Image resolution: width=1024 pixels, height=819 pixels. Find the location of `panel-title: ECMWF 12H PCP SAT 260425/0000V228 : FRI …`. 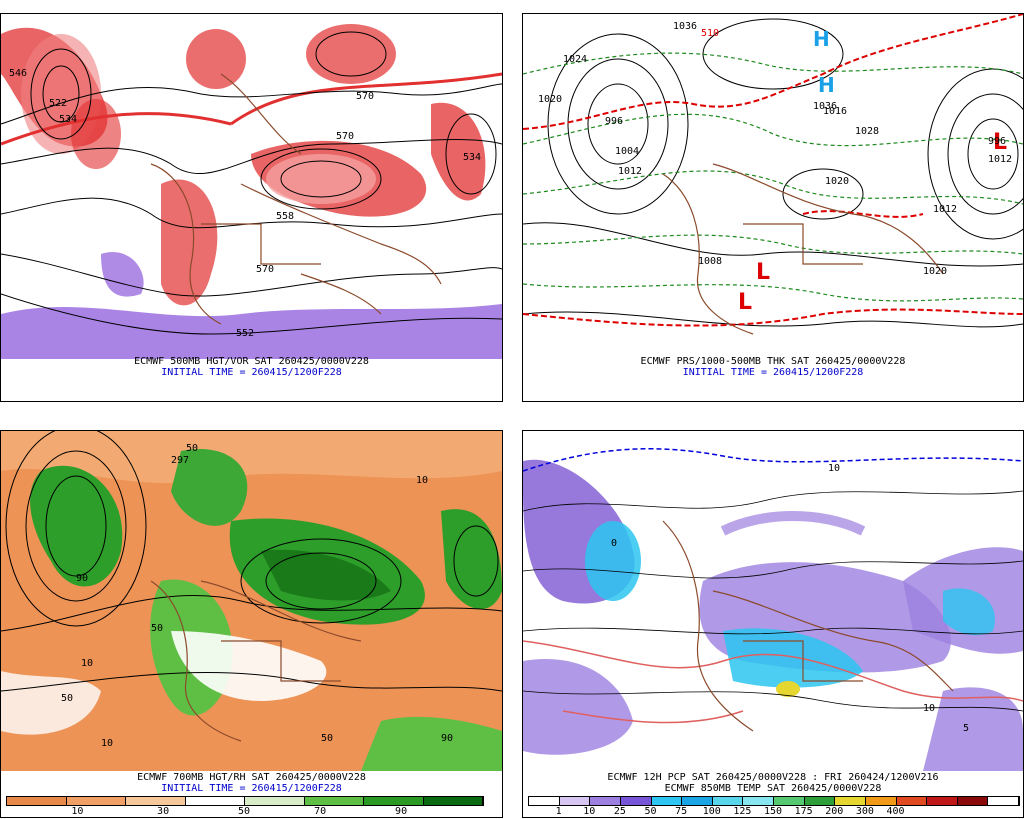

panel-title: ECMWF 12H PCP SAT 260425/0000V228 : FRI … is located at coordinates (773, 777).